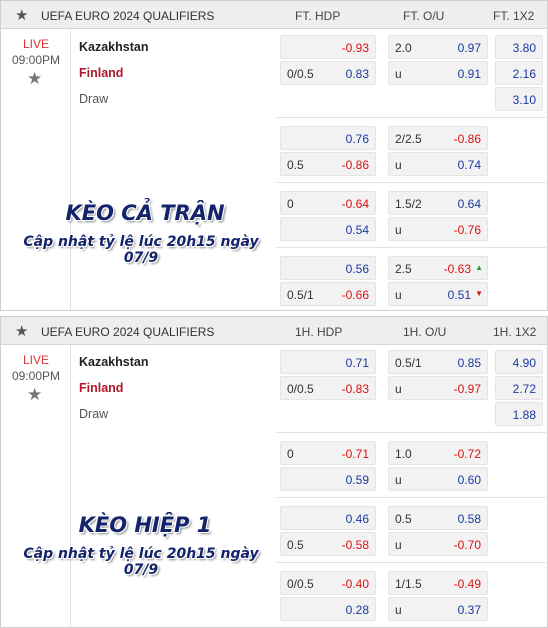 The width and height of the screenshot is (548, 628). What do you see at coordinates (328, 479) in the screenshot?
I see `hdp-away-odds: 0.59` at bounding box center [328, 479].